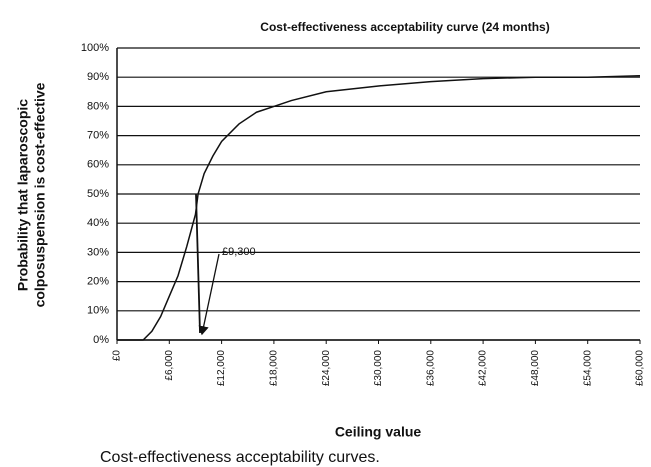  What do you see at coordinates (23, 195) in the screenshot?
I see `y-axis-label: Probability that laparoscopic` at bounding box center [23, 195].